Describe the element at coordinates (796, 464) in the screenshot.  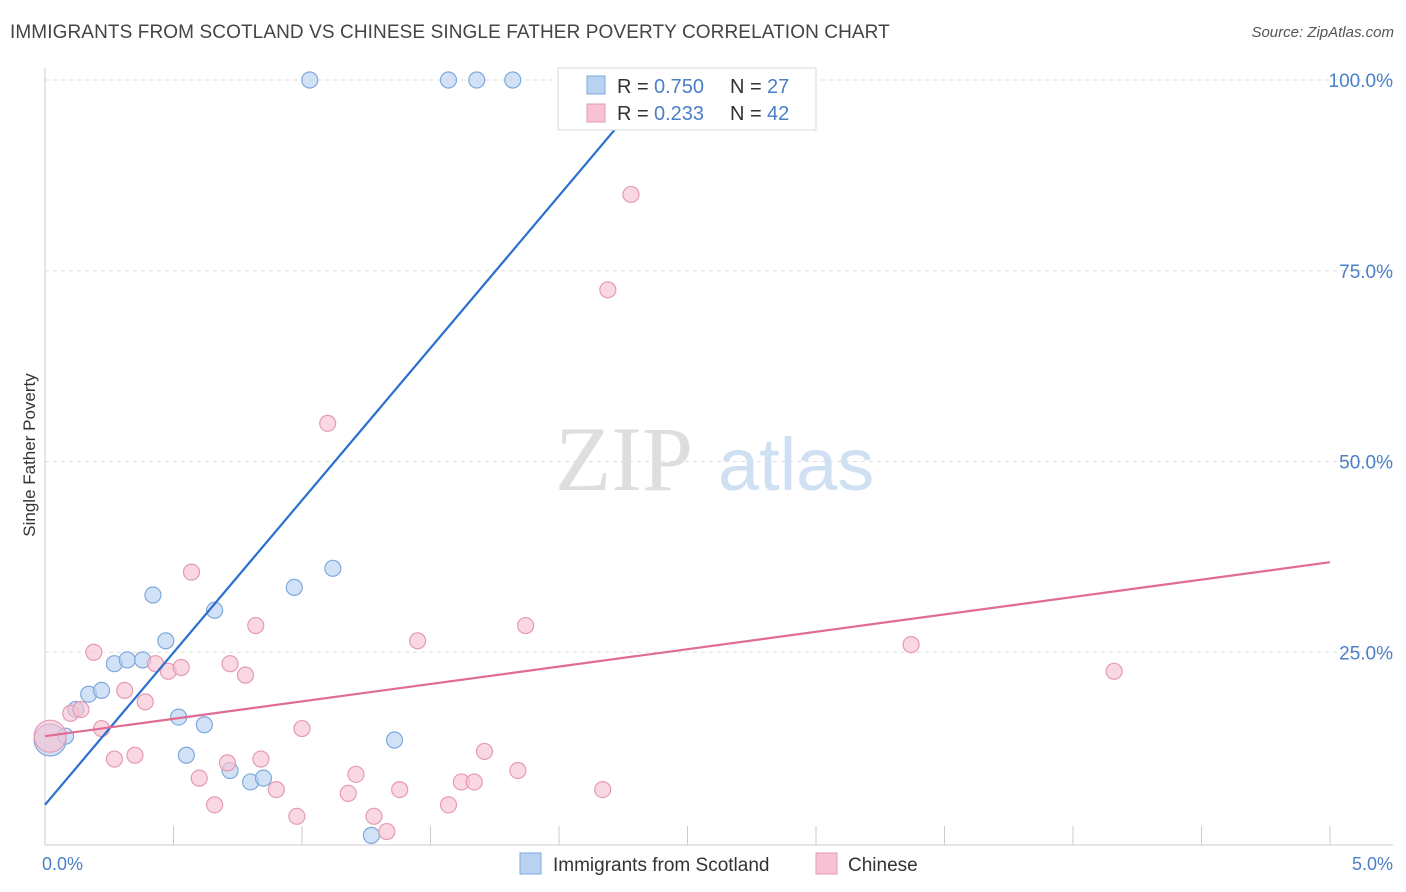
I see `watermark-atlas: atlas` at that location.